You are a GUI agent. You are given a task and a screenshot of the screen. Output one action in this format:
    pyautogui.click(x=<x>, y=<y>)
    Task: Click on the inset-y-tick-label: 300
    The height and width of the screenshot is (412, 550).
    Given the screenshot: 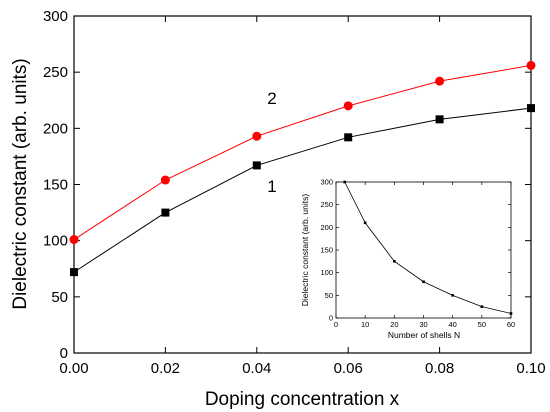 What is the action you would take?
    pyautogui.click(x=326, y=182)
    